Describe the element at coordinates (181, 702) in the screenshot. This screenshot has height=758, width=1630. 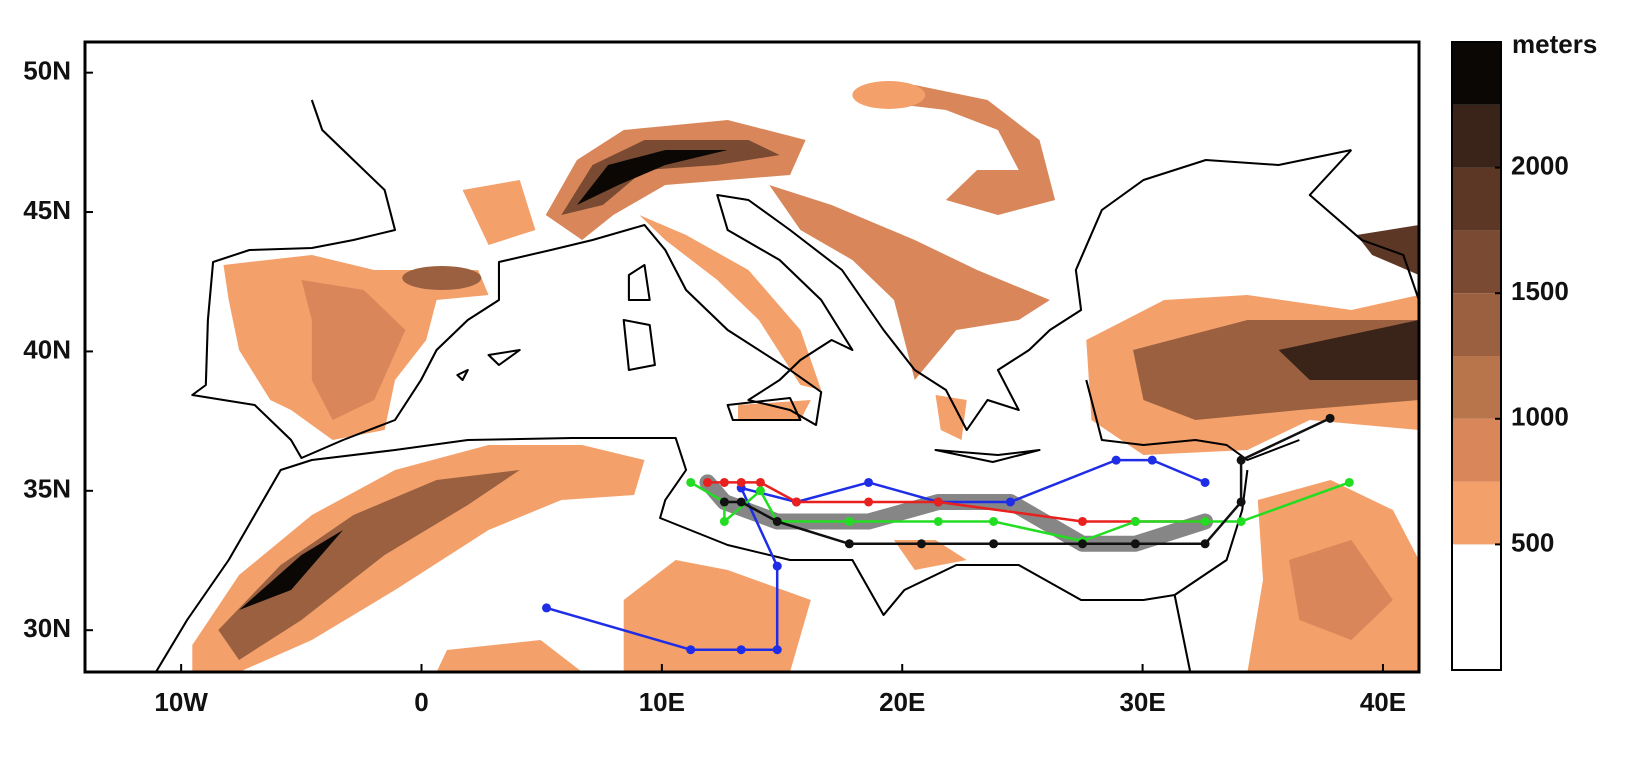
I see `x-tick-label: 10W` at that location.